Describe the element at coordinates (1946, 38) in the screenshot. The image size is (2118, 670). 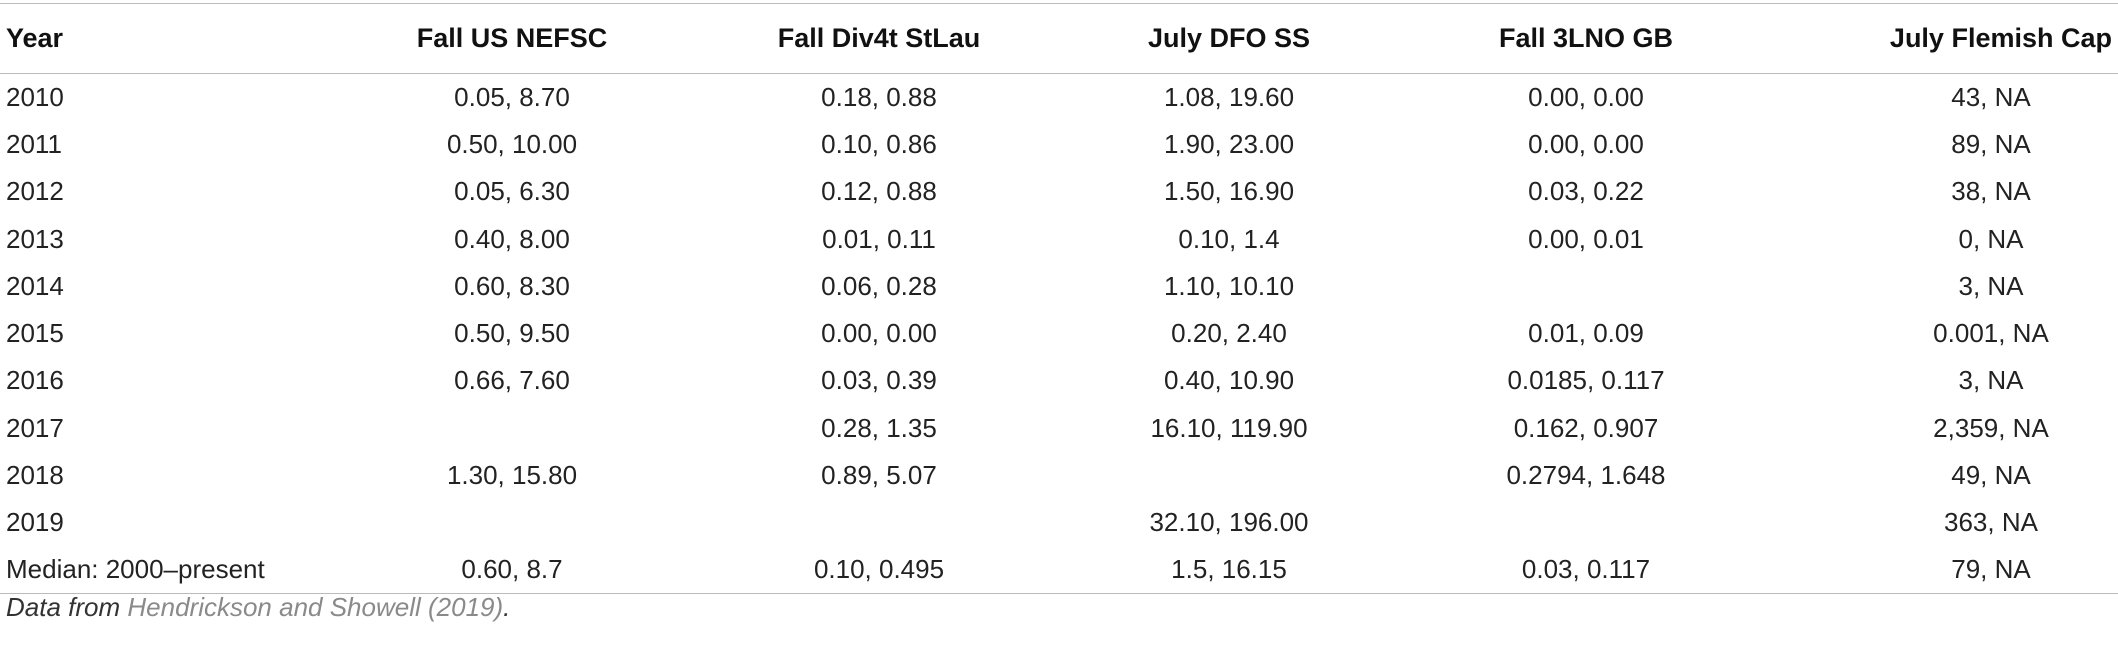
I see `column-header-july-flemish-cap: July Flemish Cap` at that location.